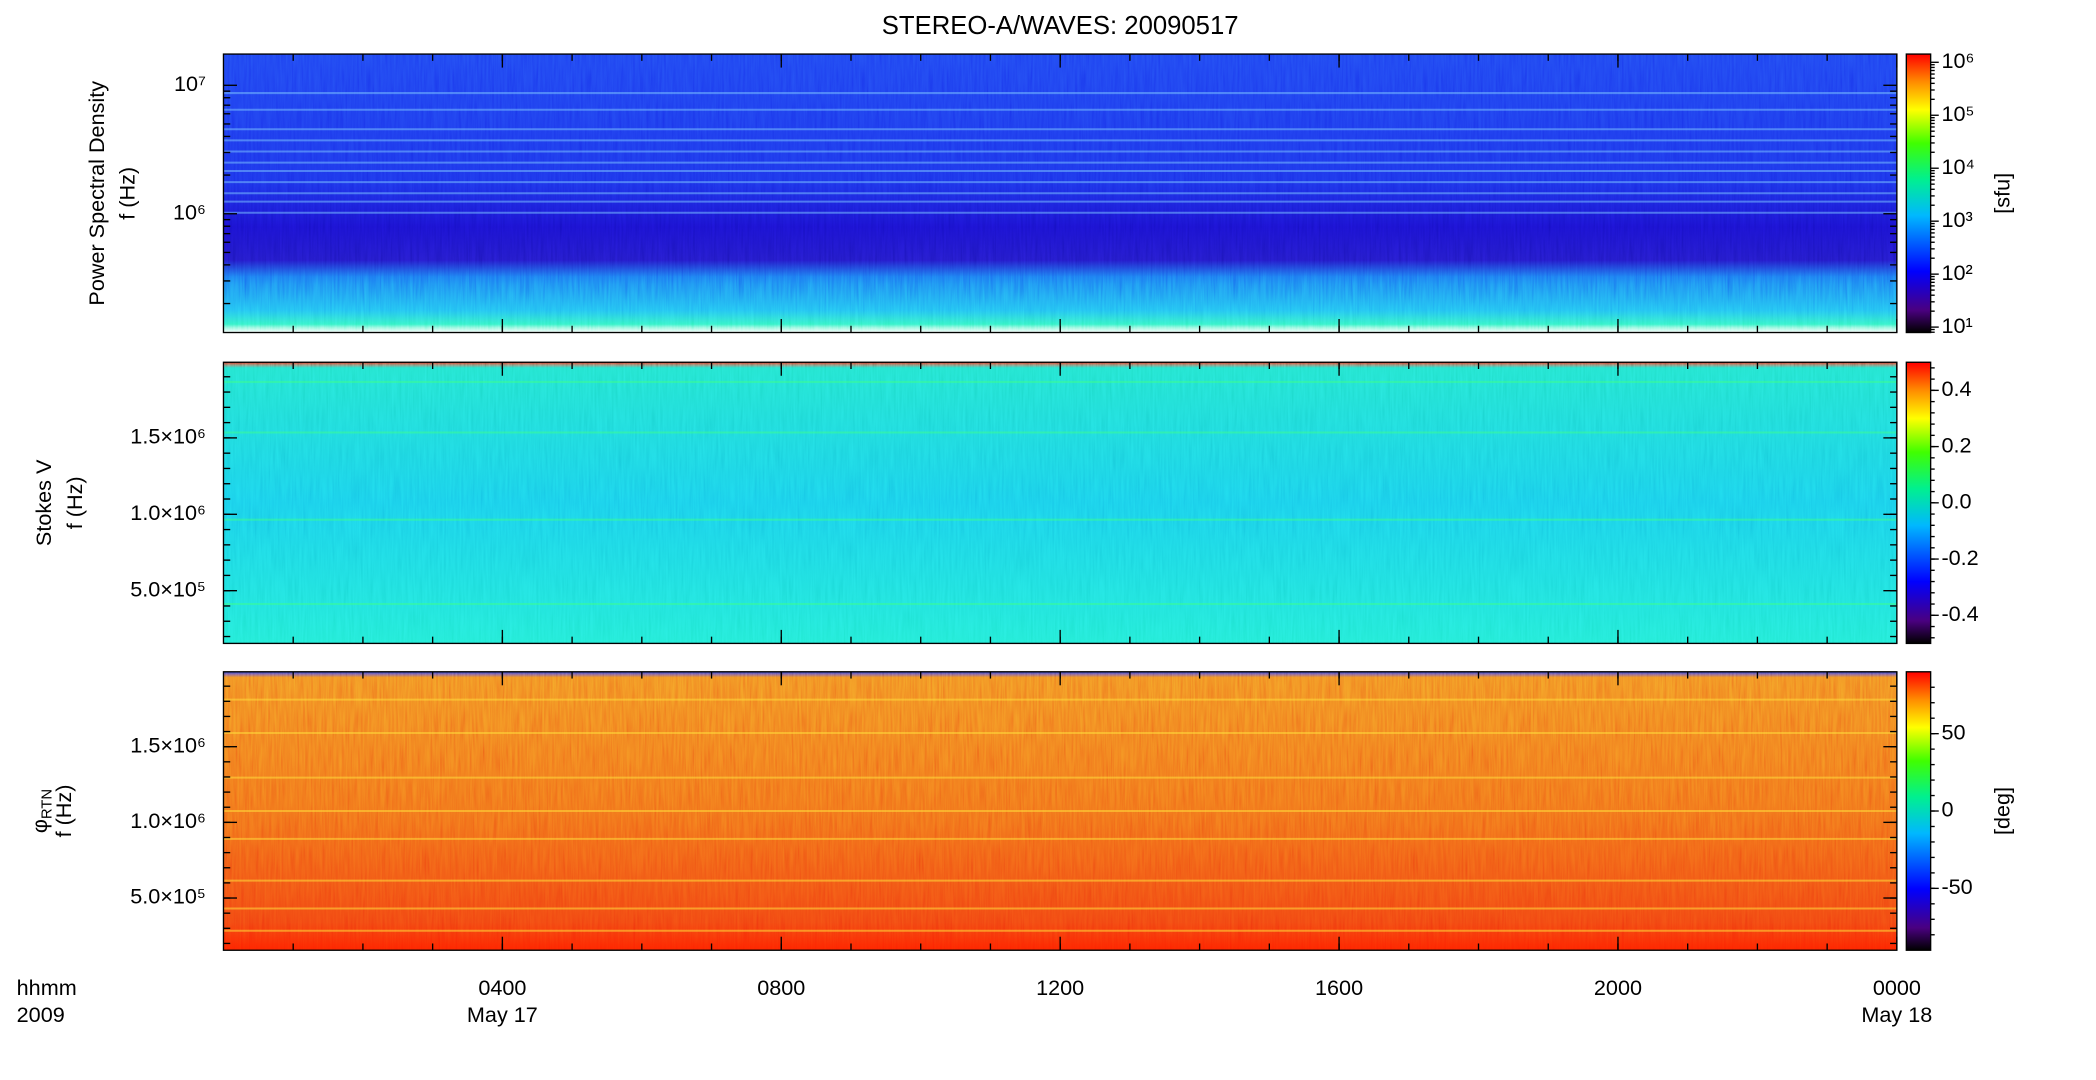 The image size is (2096, 1080). I want to click on x-tick-label: 0000, so click(1897, 987).